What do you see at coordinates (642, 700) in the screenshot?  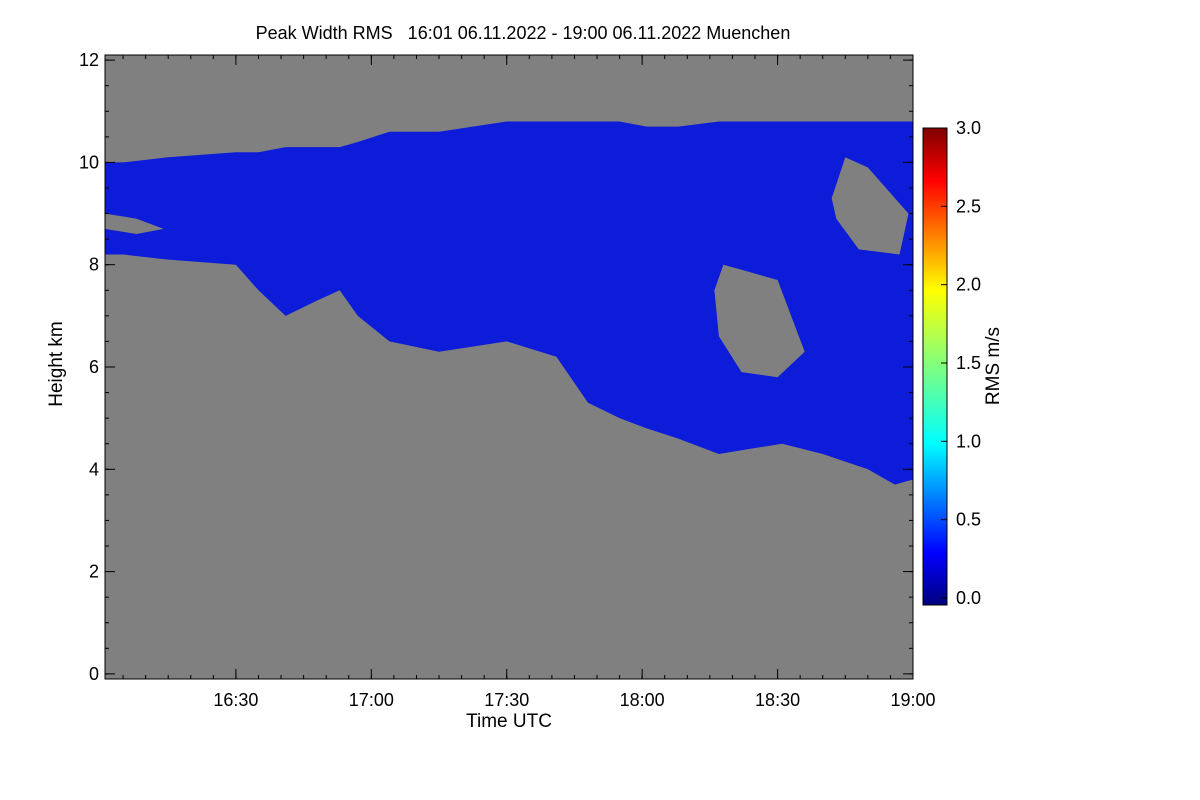 I see `x-tick-label: 18:00` at bounding box center [642, 700].